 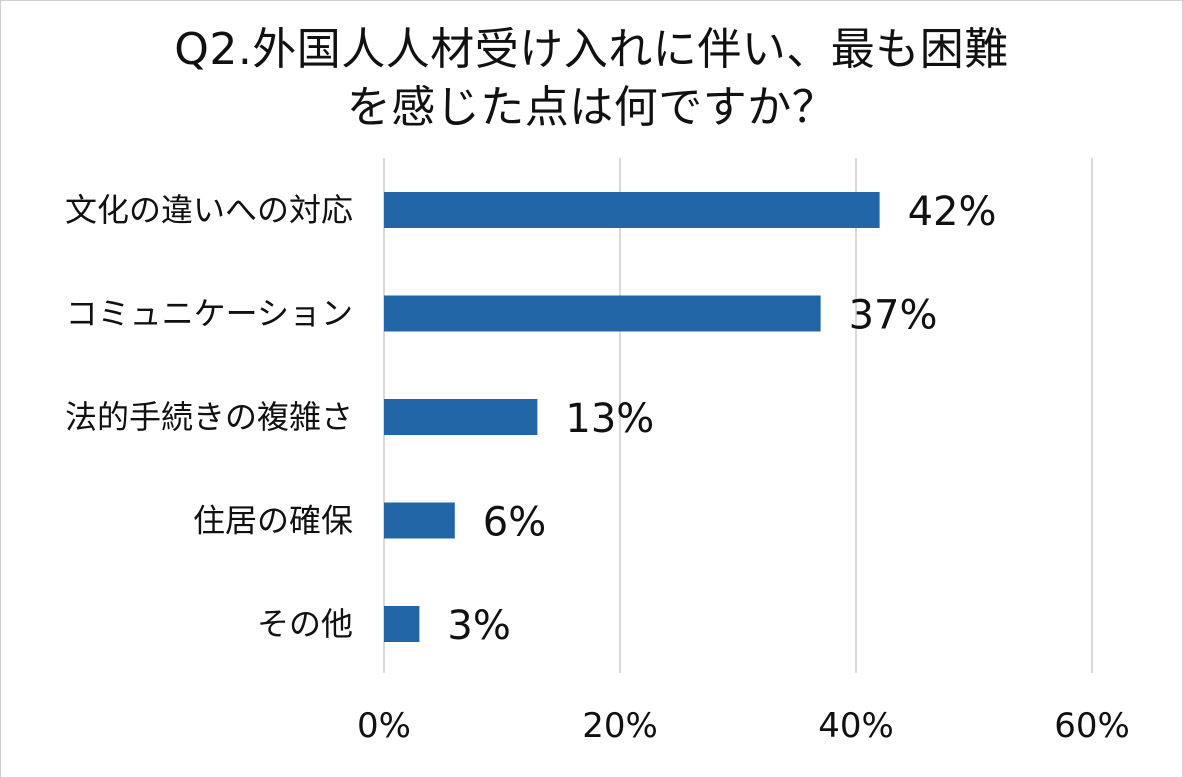 What do you see at coordinates (478, 626) in the screenshot?
I see `value-label-4: 3%` at bounding box center [478, 626].